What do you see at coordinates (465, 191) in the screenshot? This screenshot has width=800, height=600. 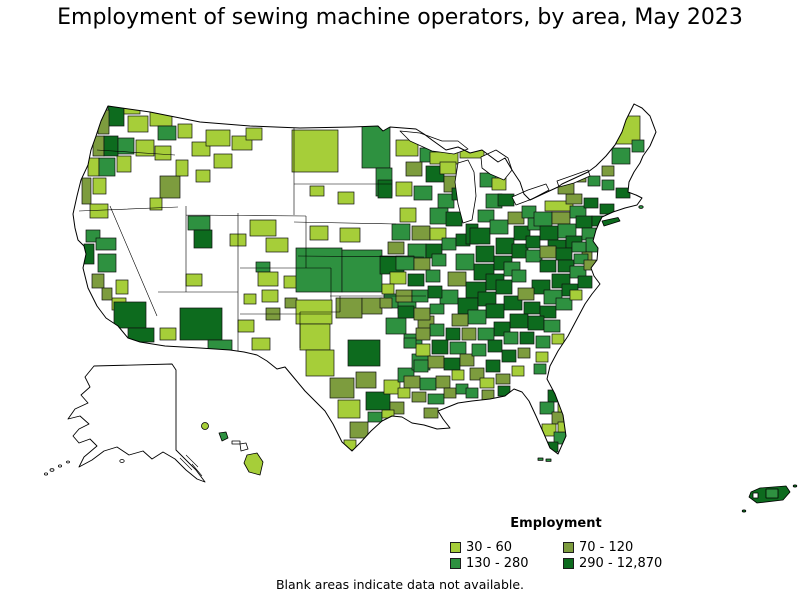 I see `lake-michigan` at bounding box center [465, 191].